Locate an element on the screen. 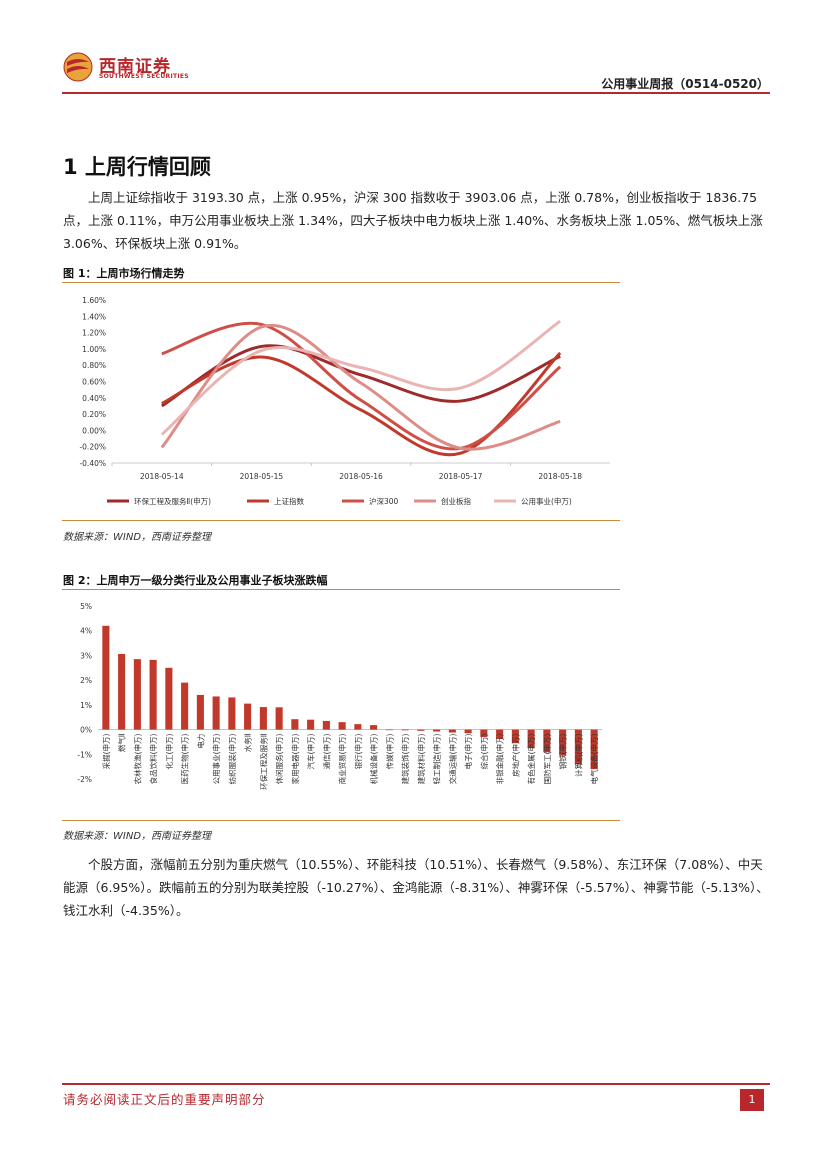 The image size is (827, 1169). x-tick-label: 农林牧渔(申万) is located at coordinates (137, 759).